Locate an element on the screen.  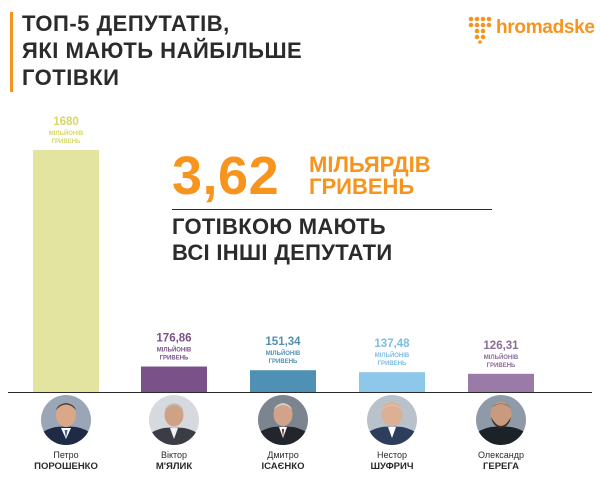
logo-wordmark: hromadske is located at coordinates (545, 27).